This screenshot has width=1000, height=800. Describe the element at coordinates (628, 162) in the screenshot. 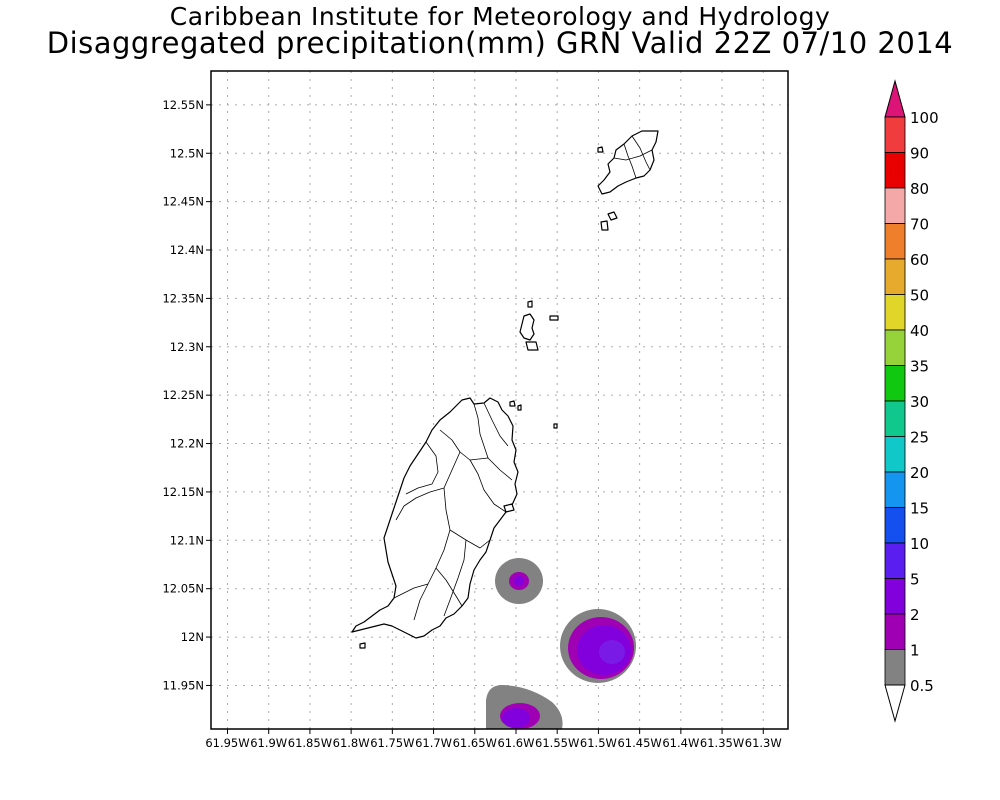

I see `carriacou-island-outline` at that location.